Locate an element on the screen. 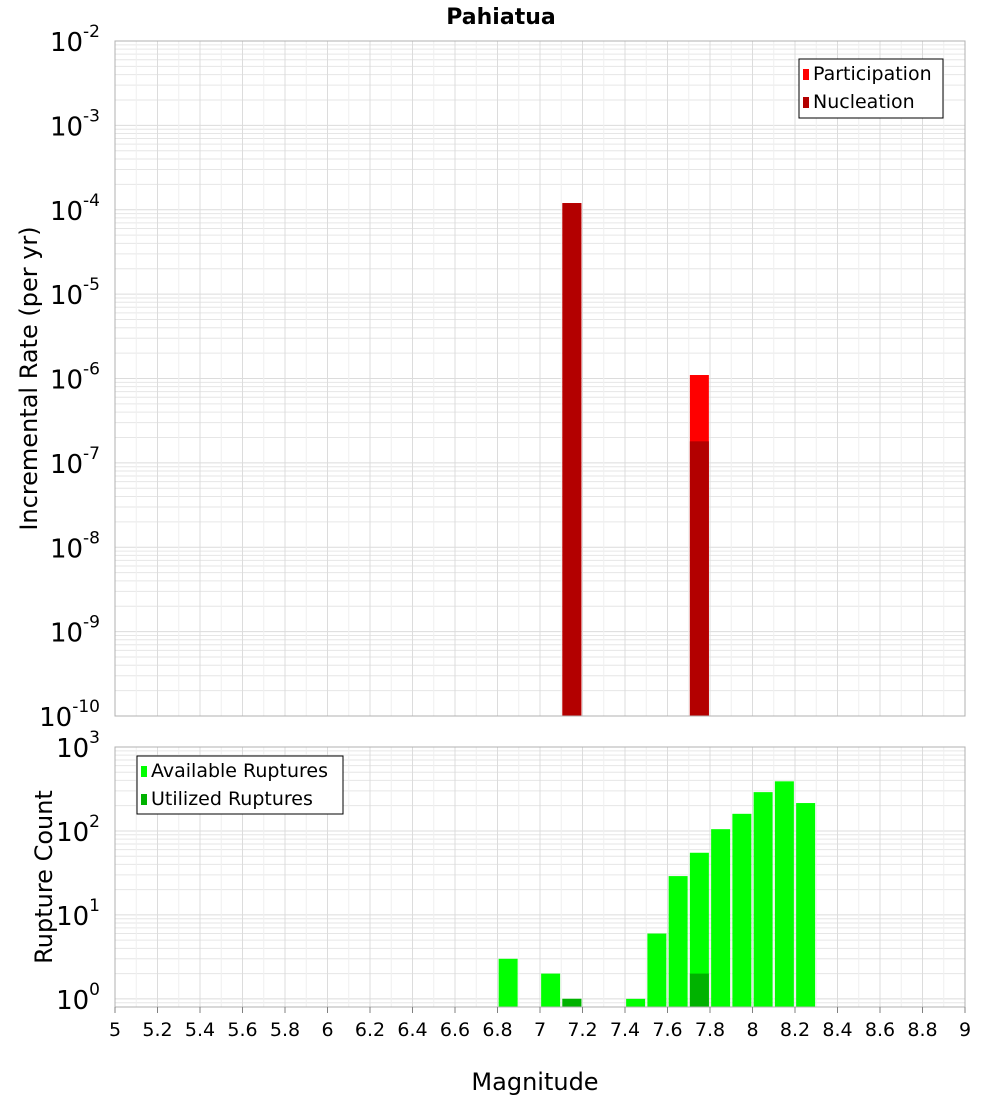 The image size is (1000, 1104). x-tick-label: 6.8 is located at coordinates (497, 1030).